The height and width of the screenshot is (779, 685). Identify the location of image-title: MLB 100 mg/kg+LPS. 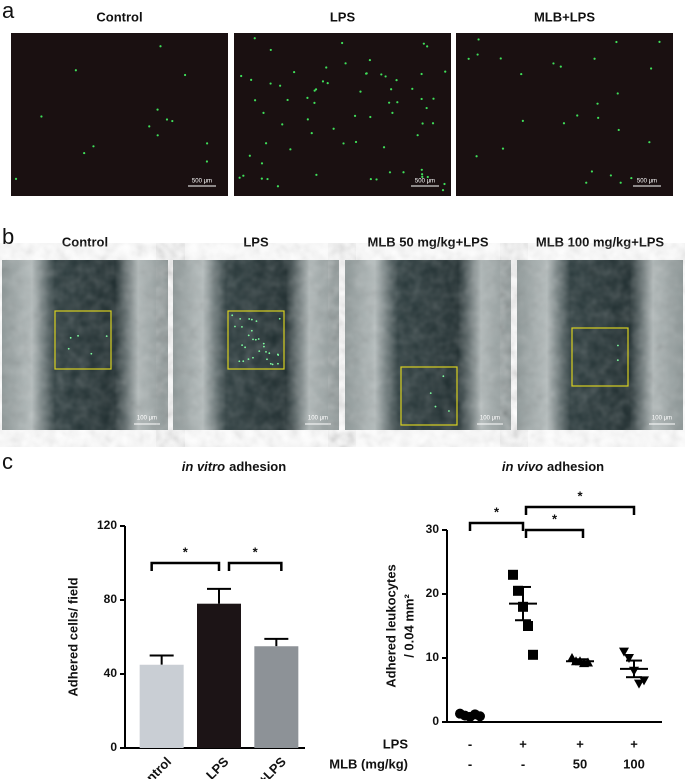
(600, 241).